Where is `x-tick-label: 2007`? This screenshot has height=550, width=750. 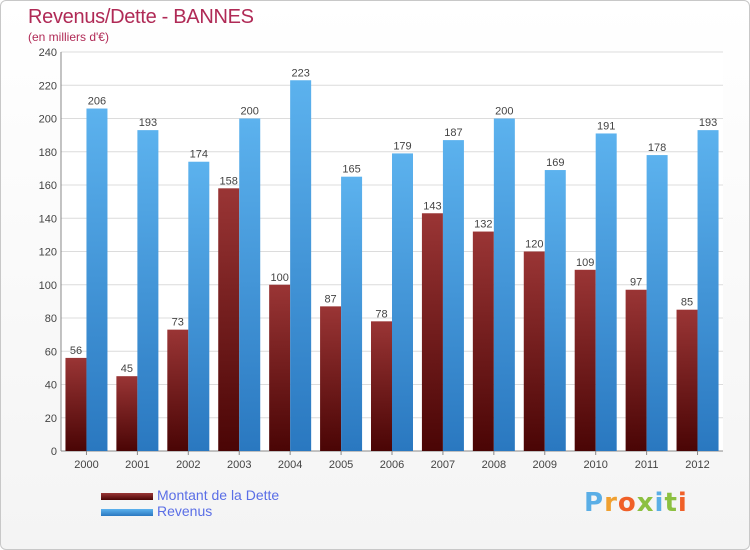 x-tick-label: 2007 is located at coordinates (443, 465).